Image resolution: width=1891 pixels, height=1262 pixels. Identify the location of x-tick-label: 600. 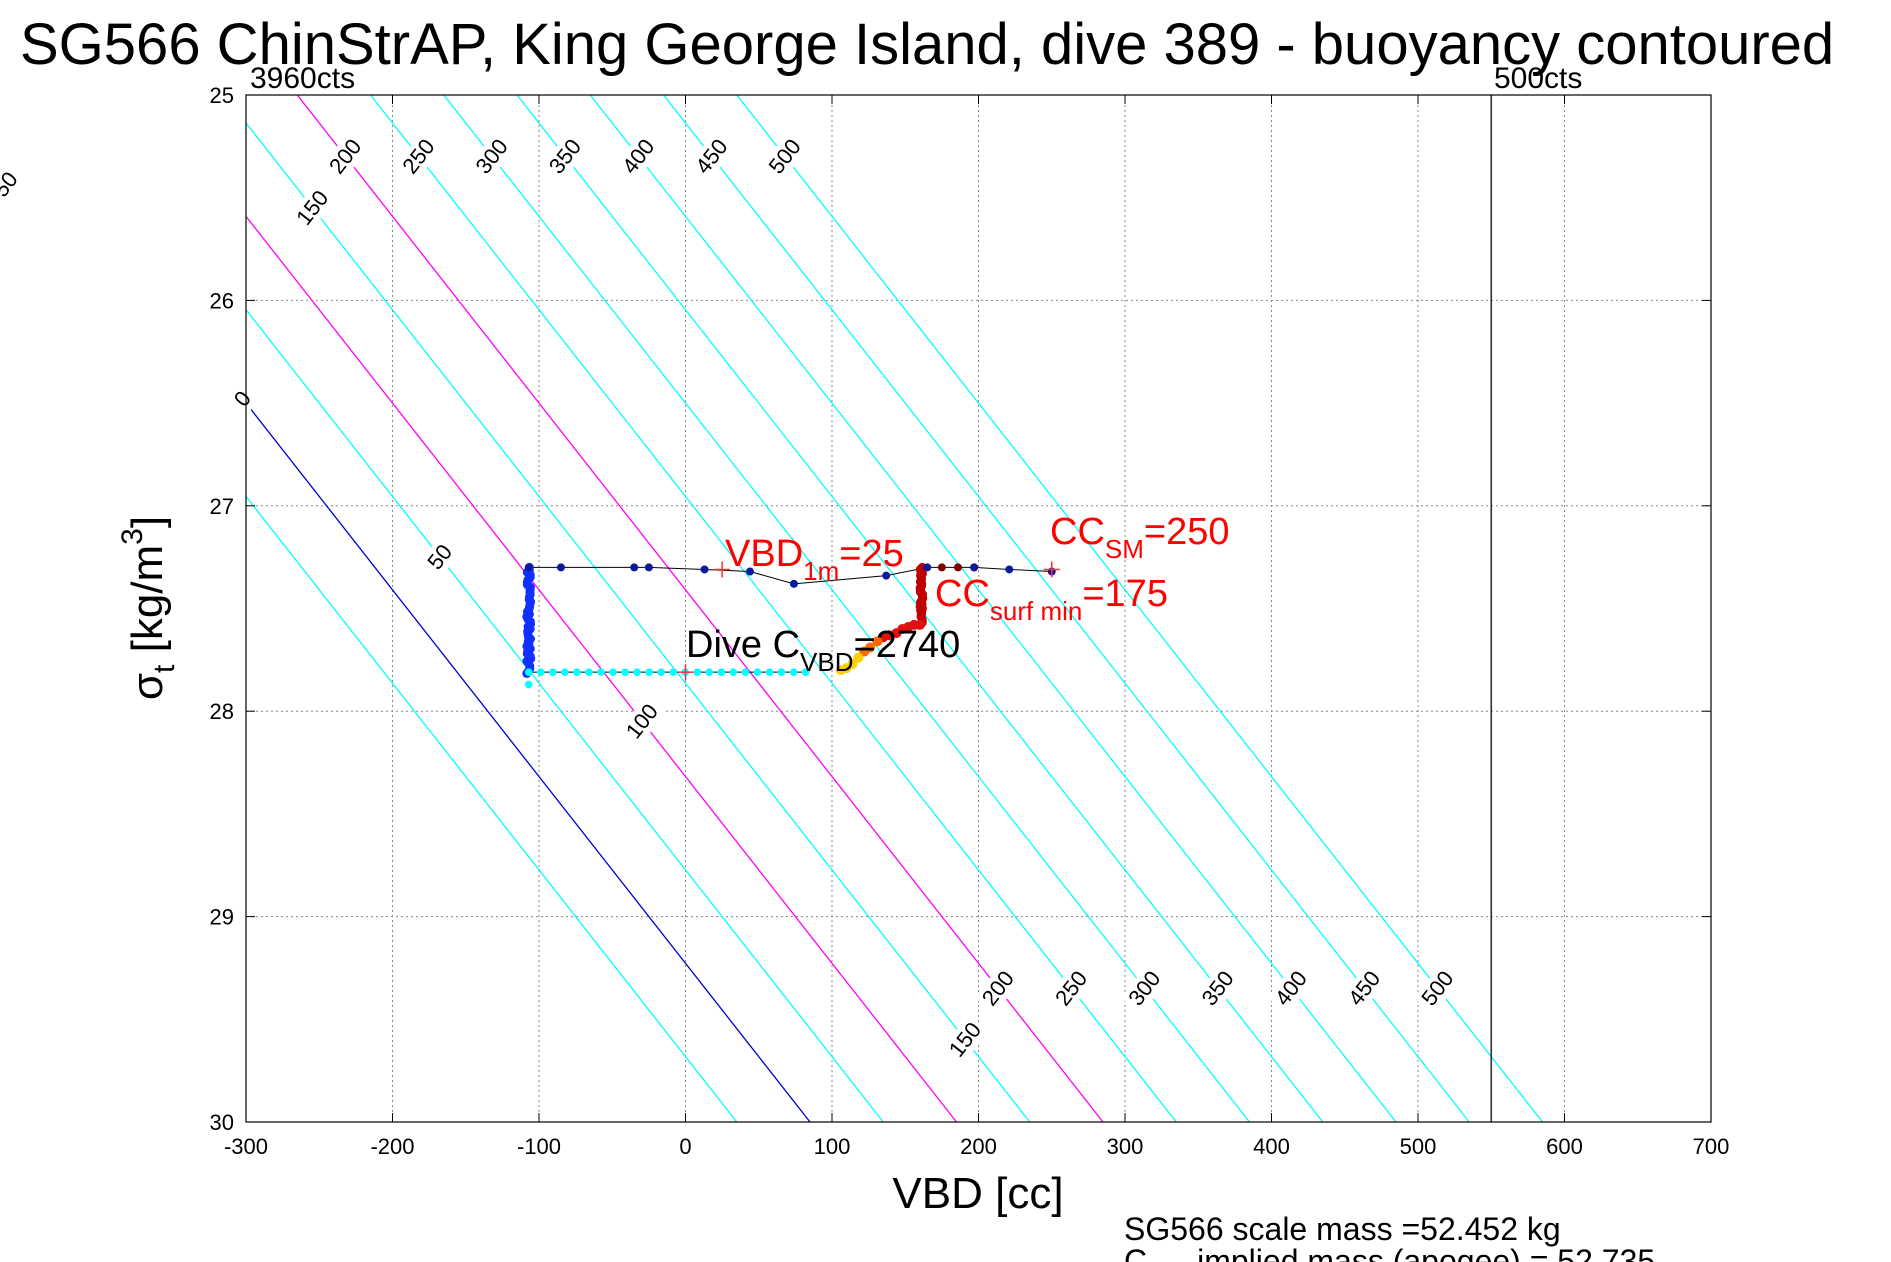
(1564, 1146).